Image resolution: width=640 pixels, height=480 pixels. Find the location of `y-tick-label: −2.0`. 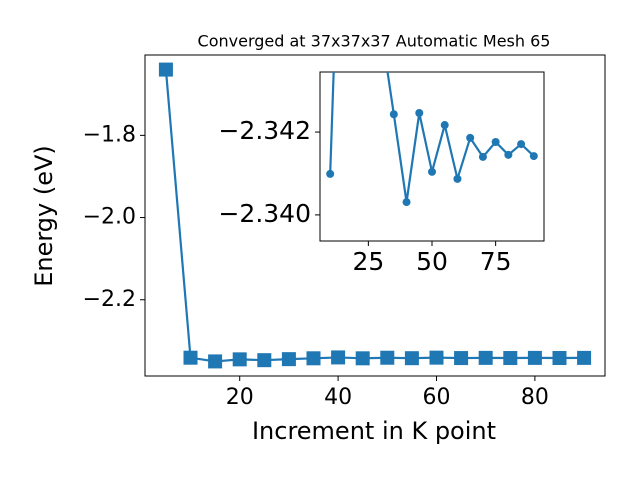

y-tick-label: −2.0 is located at coordinates (109, 217).